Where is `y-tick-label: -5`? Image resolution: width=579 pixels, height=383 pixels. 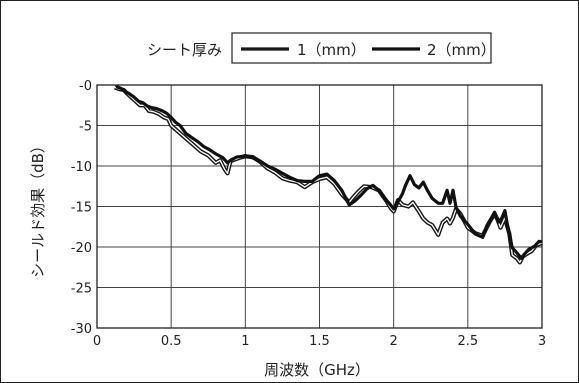 y-tick-label: -5 is located at coordinates (85, 127).